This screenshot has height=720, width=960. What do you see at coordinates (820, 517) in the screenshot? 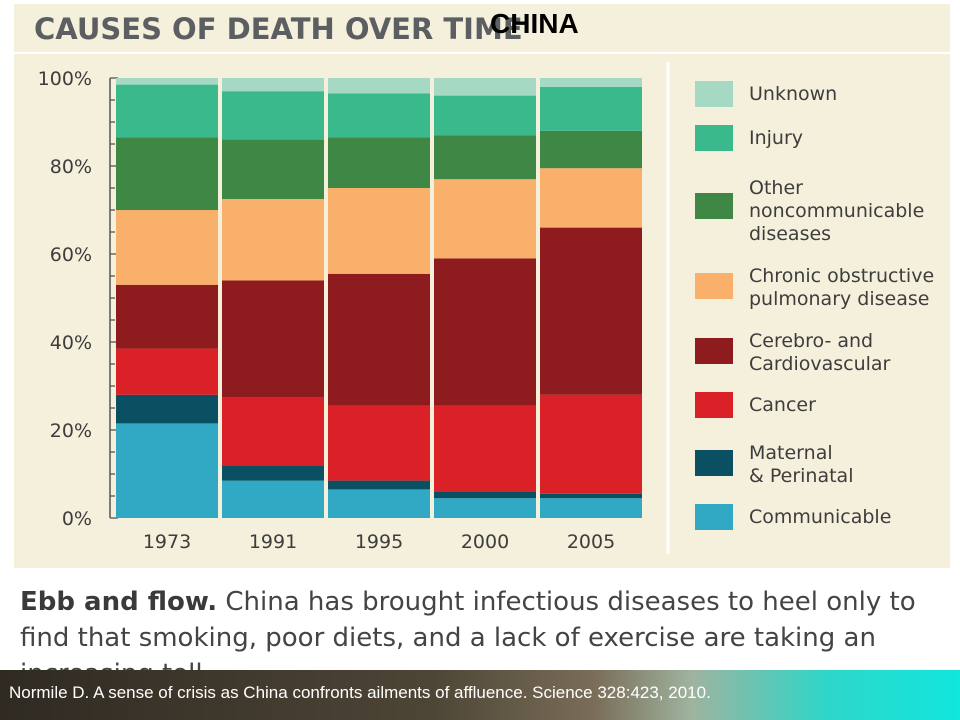
I see `legend-label: Communicable` at bounding box center [820, 517].